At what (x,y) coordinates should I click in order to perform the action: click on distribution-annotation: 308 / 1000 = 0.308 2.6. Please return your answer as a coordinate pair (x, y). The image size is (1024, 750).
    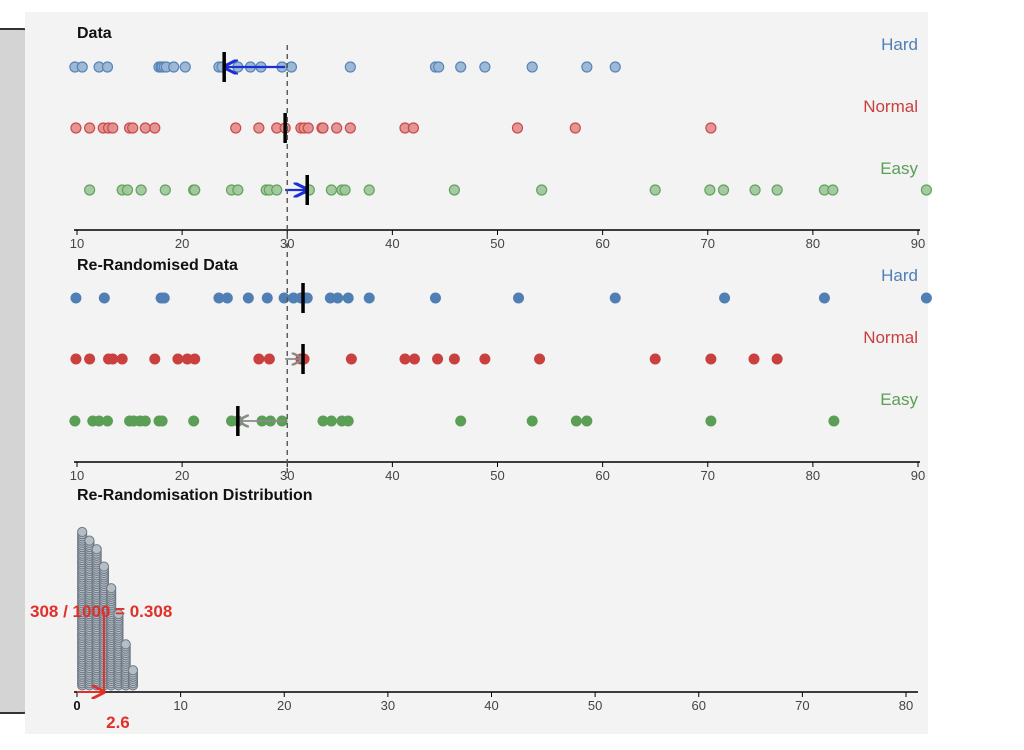
    Looking at the image, I should click on (101, 667).